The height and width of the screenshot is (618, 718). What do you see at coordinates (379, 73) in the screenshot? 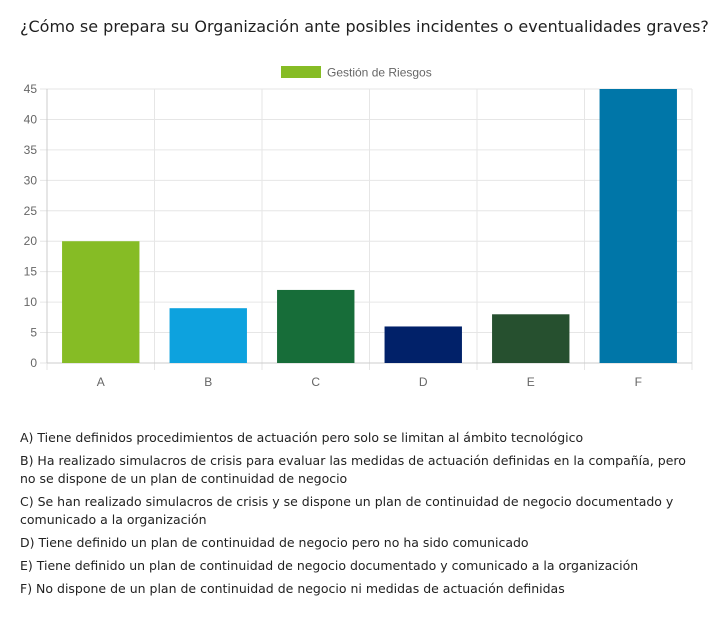
I see `legend-label: Gestión de Riesgos` at bounding box center [379, 73].